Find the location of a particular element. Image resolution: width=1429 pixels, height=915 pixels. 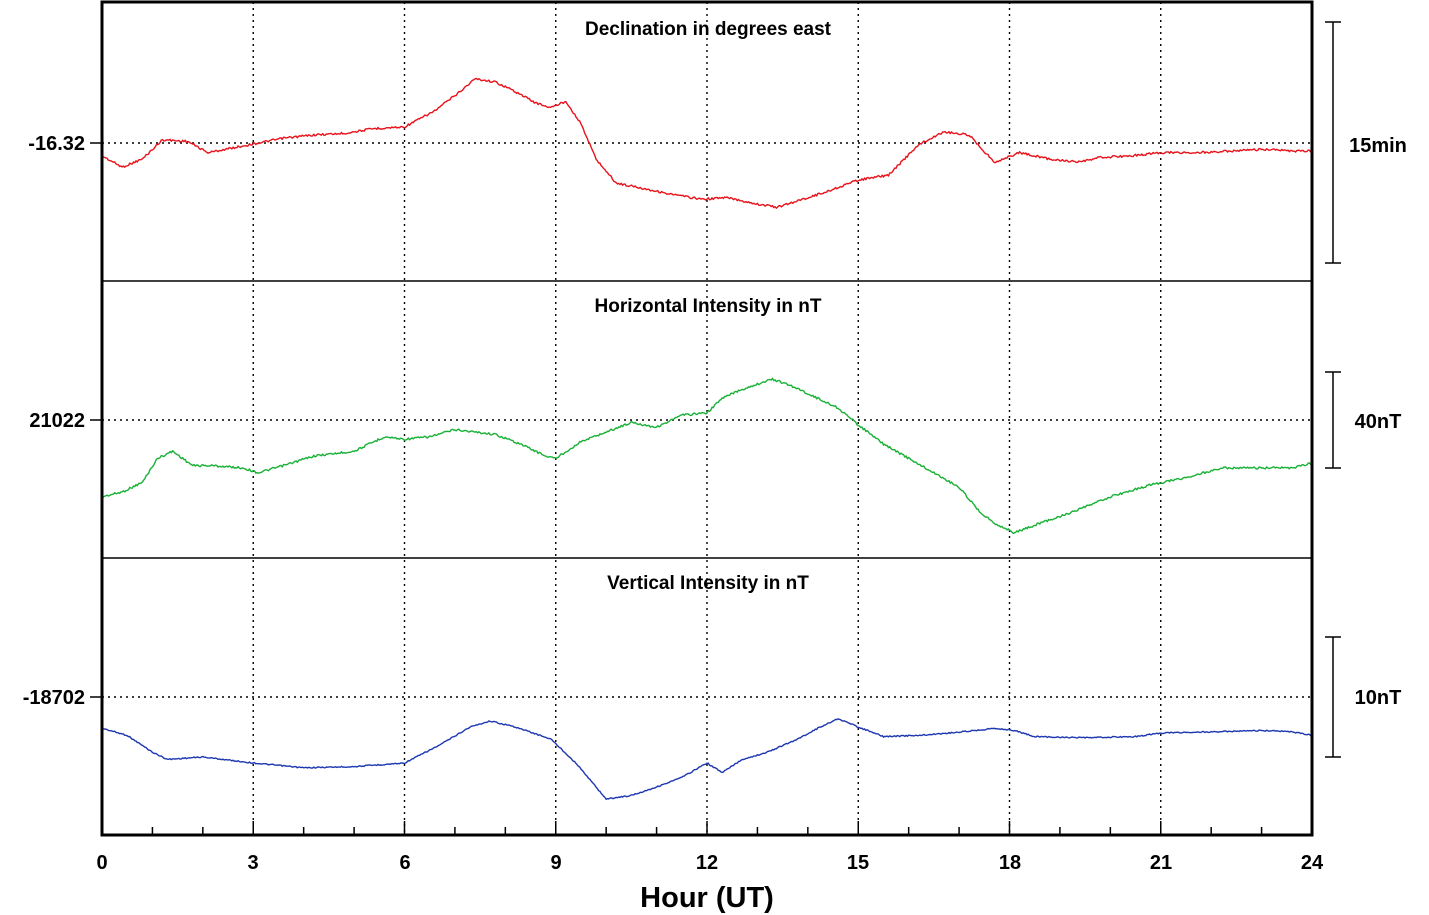

horizontal-intensity-line is located at coordinates (707, 455).